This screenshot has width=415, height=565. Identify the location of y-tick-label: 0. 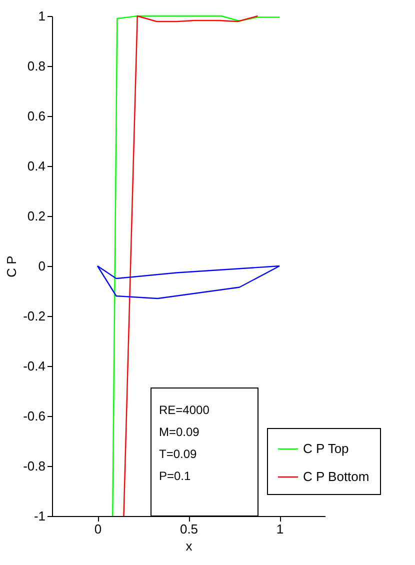
(42, 266).